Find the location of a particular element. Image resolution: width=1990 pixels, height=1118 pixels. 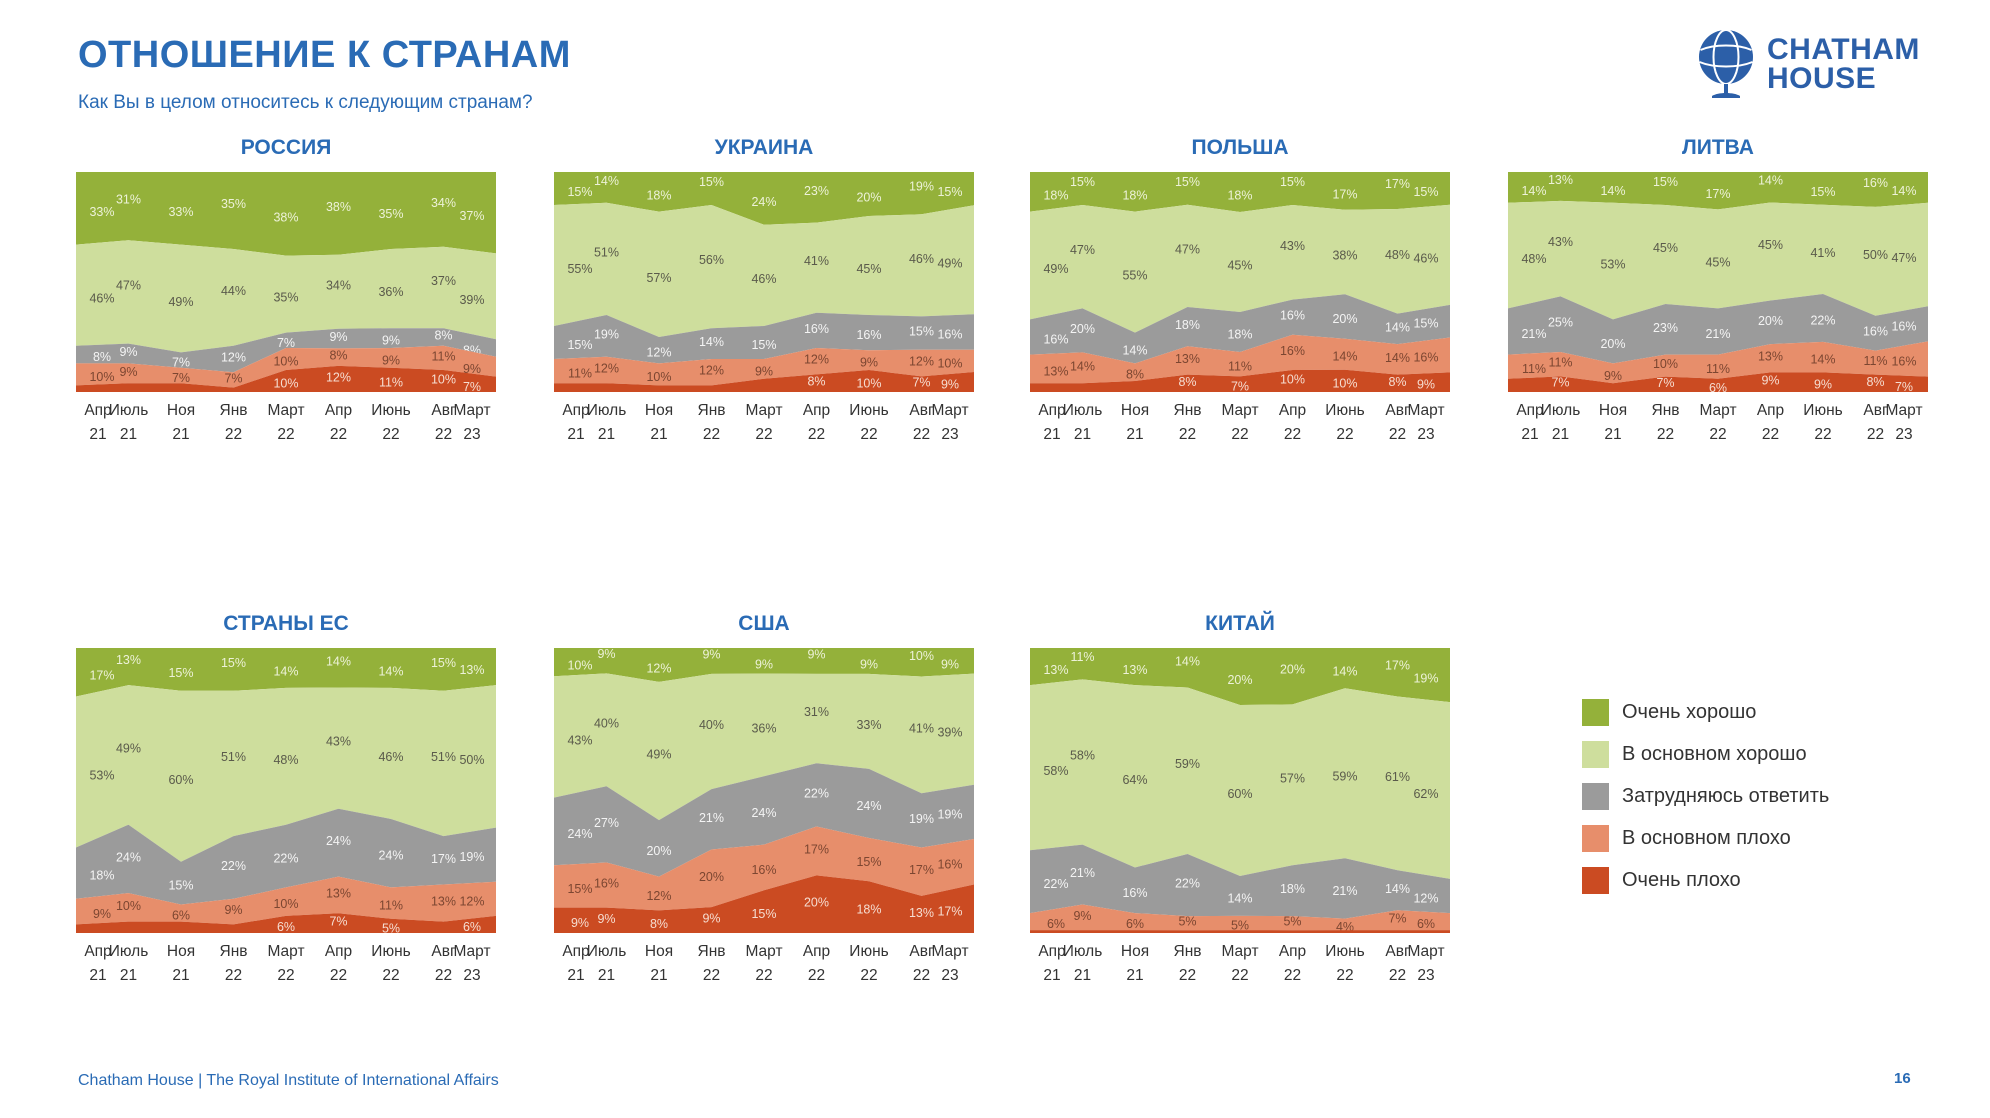

legend-item-very-good: Очень хорошо is located at coordinates (1705, 712).